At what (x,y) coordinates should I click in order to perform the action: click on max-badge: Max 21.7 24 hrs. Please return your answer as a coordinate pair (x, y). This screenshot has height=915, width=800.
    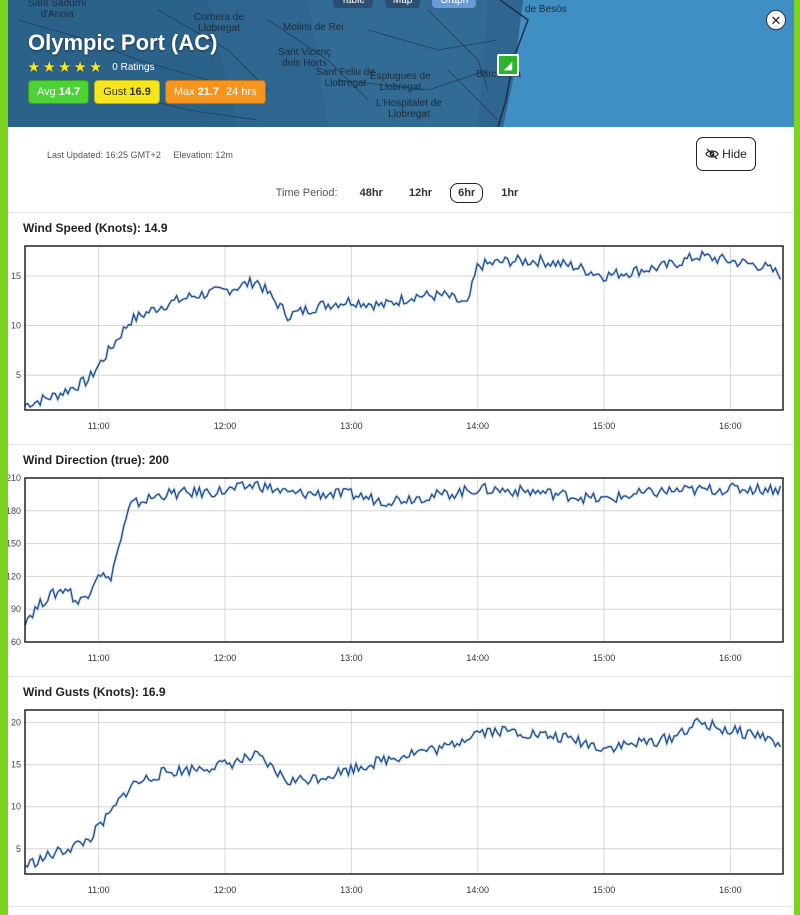
    Looking at the image, I should click on (215, 92).